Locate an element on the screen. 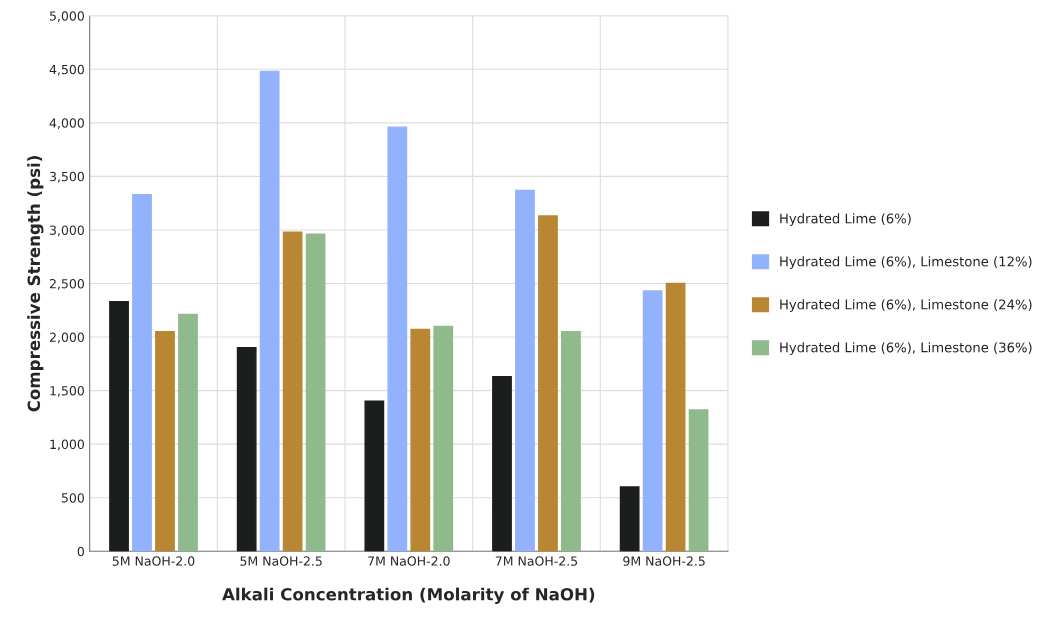  y-tick-label: 1,000 is located at coordinates (67, 445).